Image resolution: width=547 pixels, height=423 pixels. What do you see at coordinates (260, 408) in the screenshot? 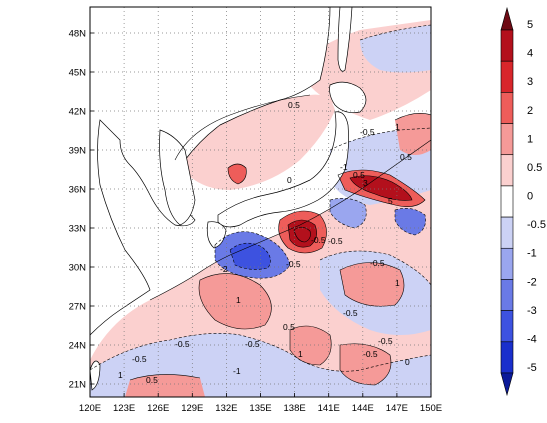
I see `lon-tick-label: 135E` at bounding box center [260, 408].